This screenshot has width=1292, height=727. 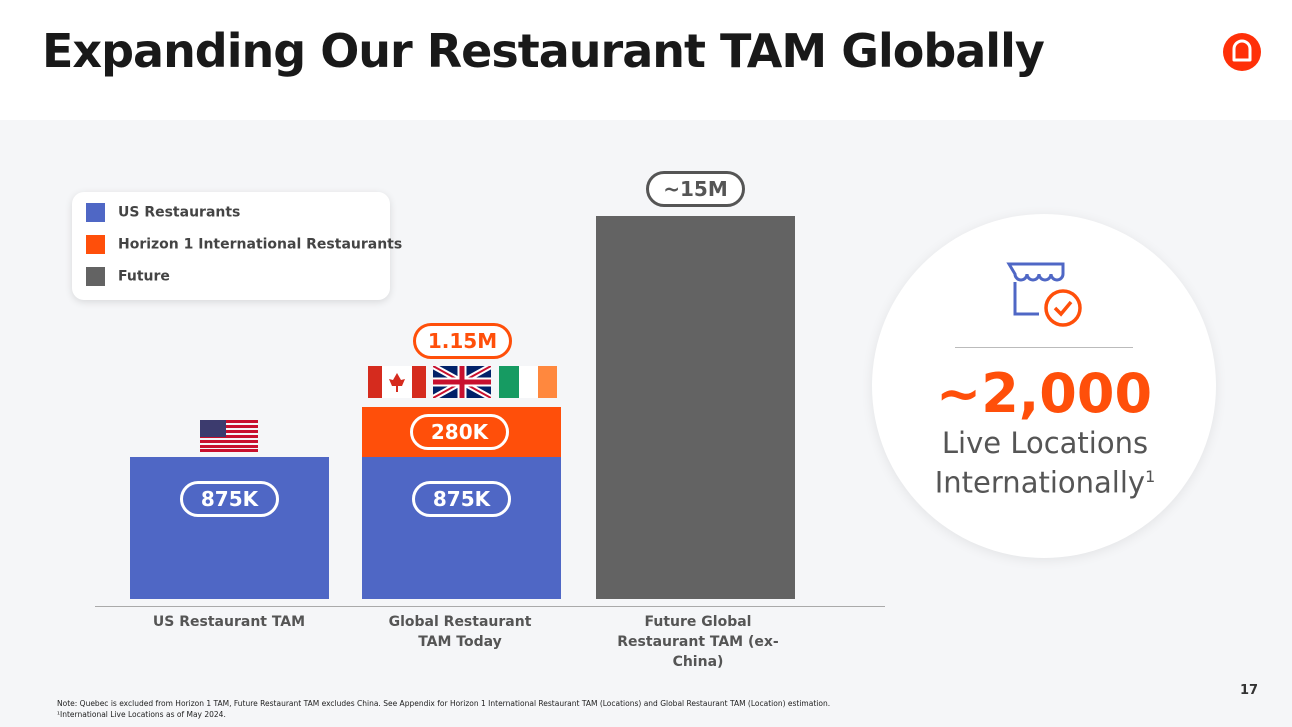 I want to click on legend-item: US Restaurants, so click(x=163, y=212).